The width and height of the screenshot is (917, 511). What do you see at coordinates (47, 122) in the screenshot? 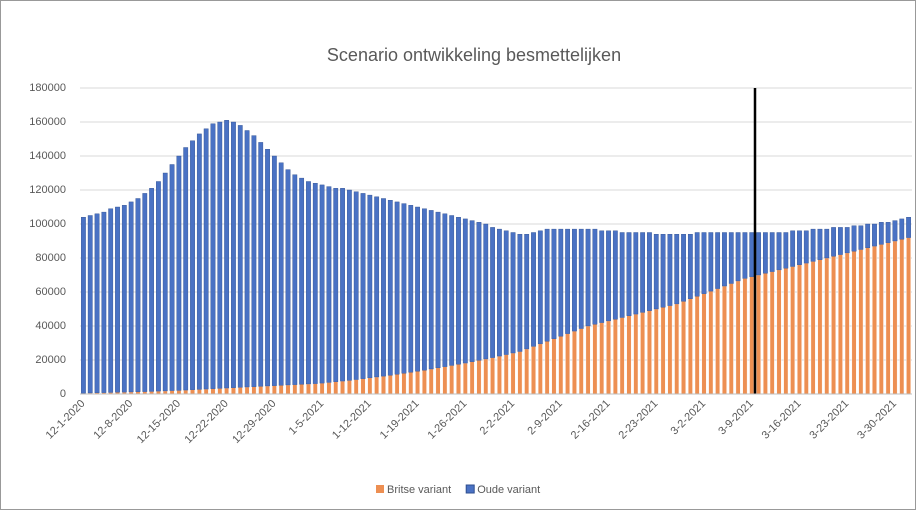
I see `y-tick-label: 160000` at bounding box center [47, 122].